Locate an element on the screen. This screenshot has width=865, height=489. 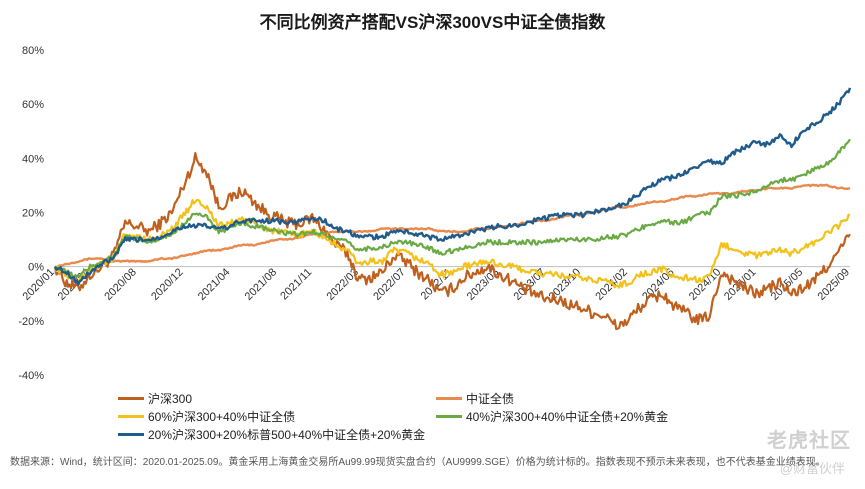
y-tick-label: -20% is located at coordinates (31, 322).